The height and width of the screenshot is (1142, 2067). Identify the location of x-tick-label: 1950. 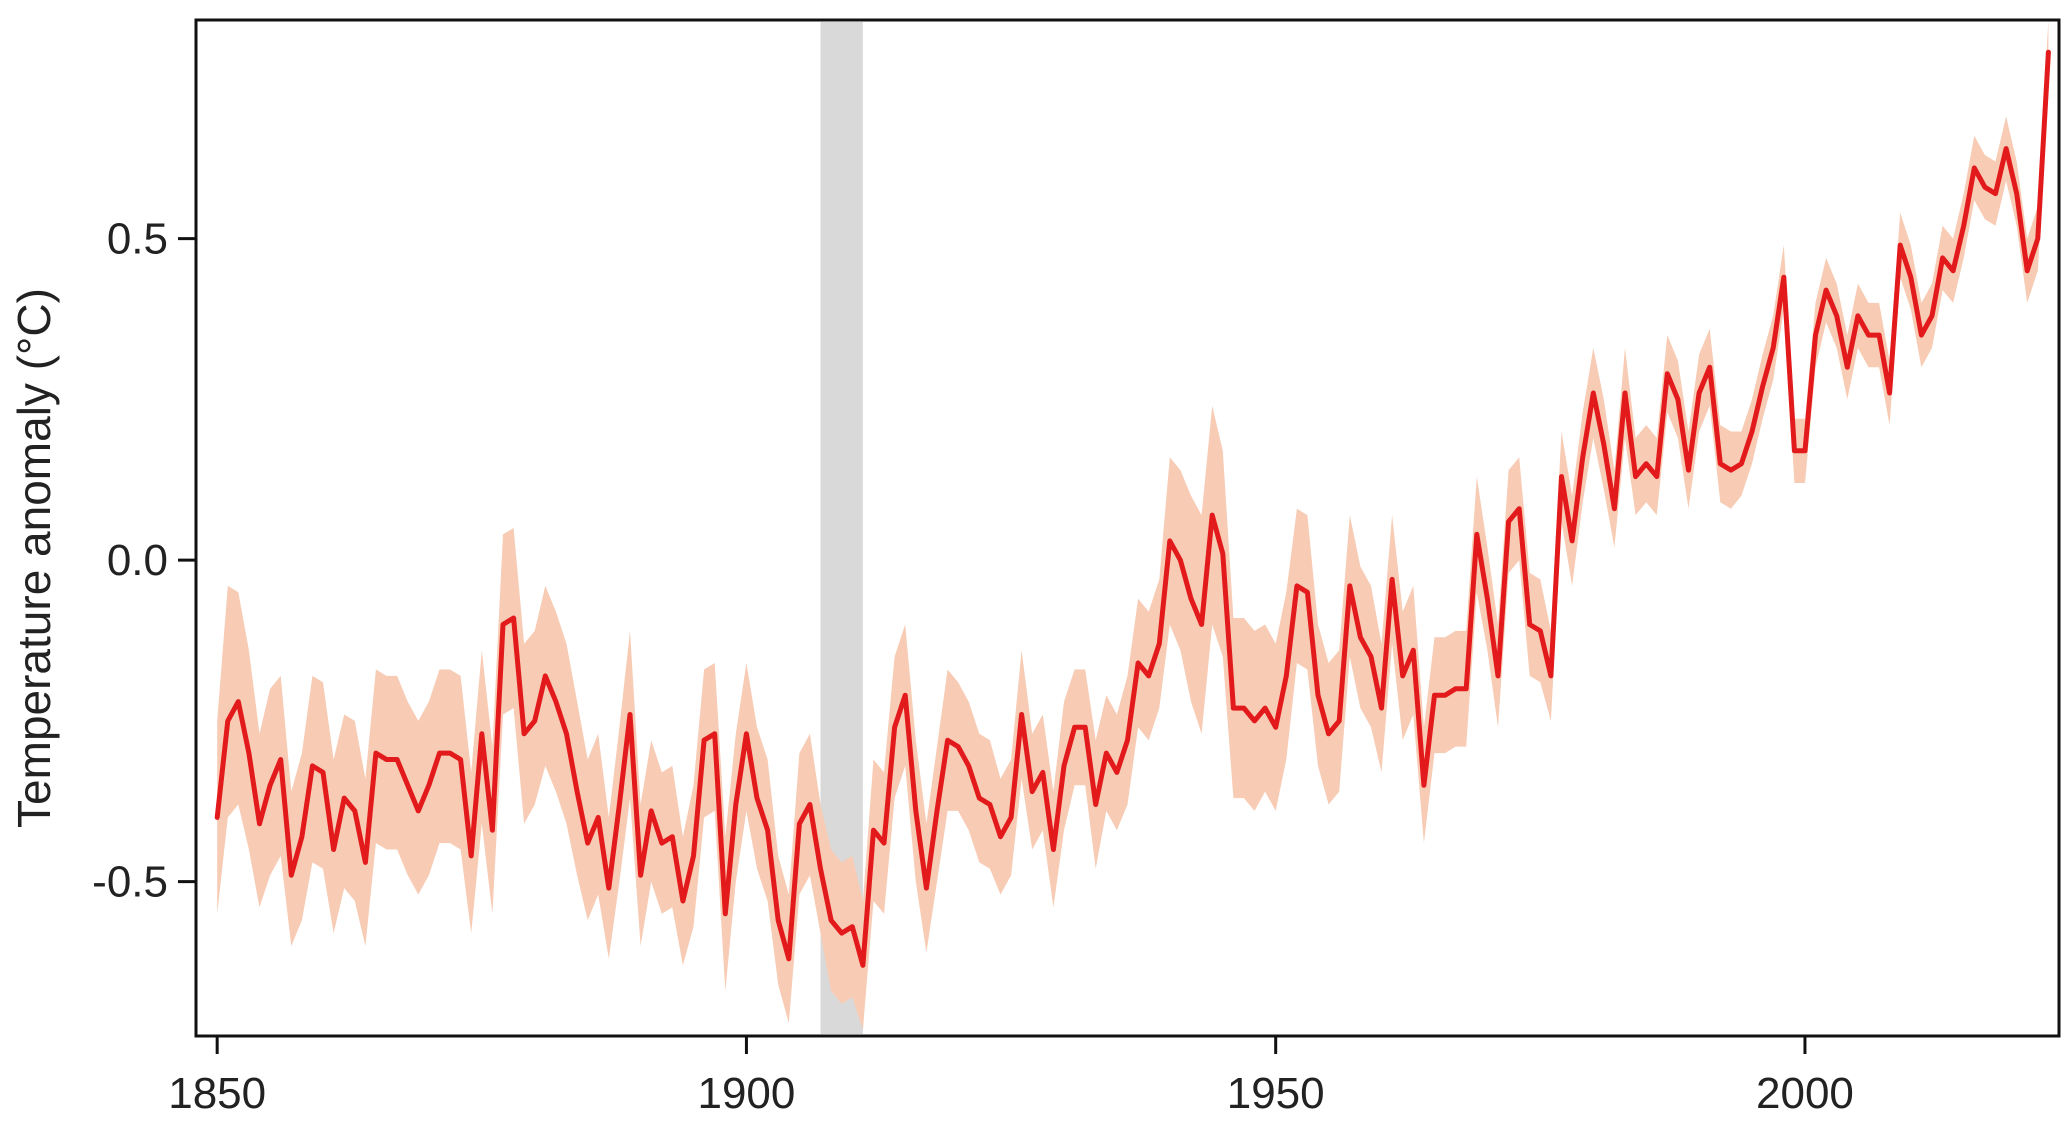
(1276, 1093).